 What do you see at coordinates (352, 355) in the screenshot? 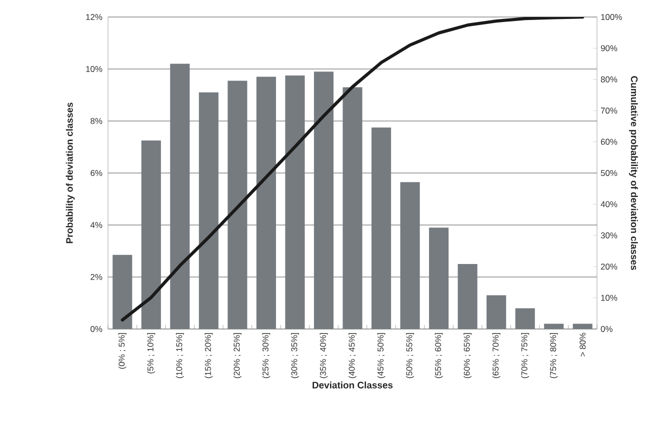
I see `x-tick-label: (40% ; 45%]` at bounding box center [352, 355].